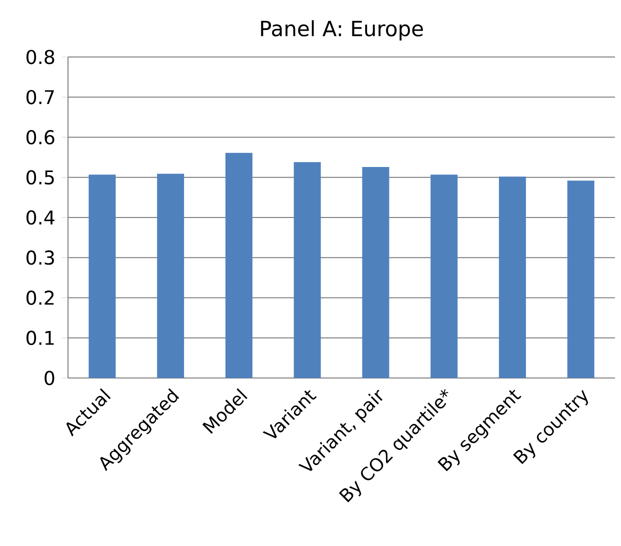 The width and height of the screenshot is (621, 546). What do you see at coordinates (342, 30) in the screenshot?
I see `chart-title: Panel A: Europe` at bounding box center [342, 30].